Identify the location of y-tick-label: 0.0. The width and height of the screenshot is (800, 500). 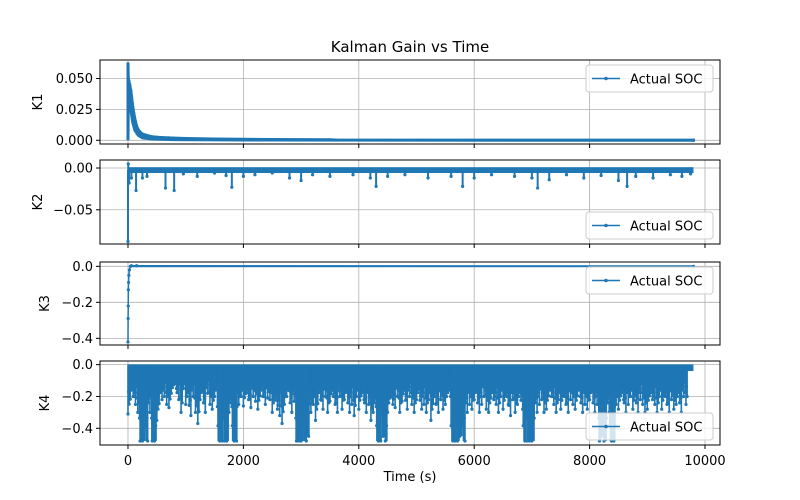
(82, 365).